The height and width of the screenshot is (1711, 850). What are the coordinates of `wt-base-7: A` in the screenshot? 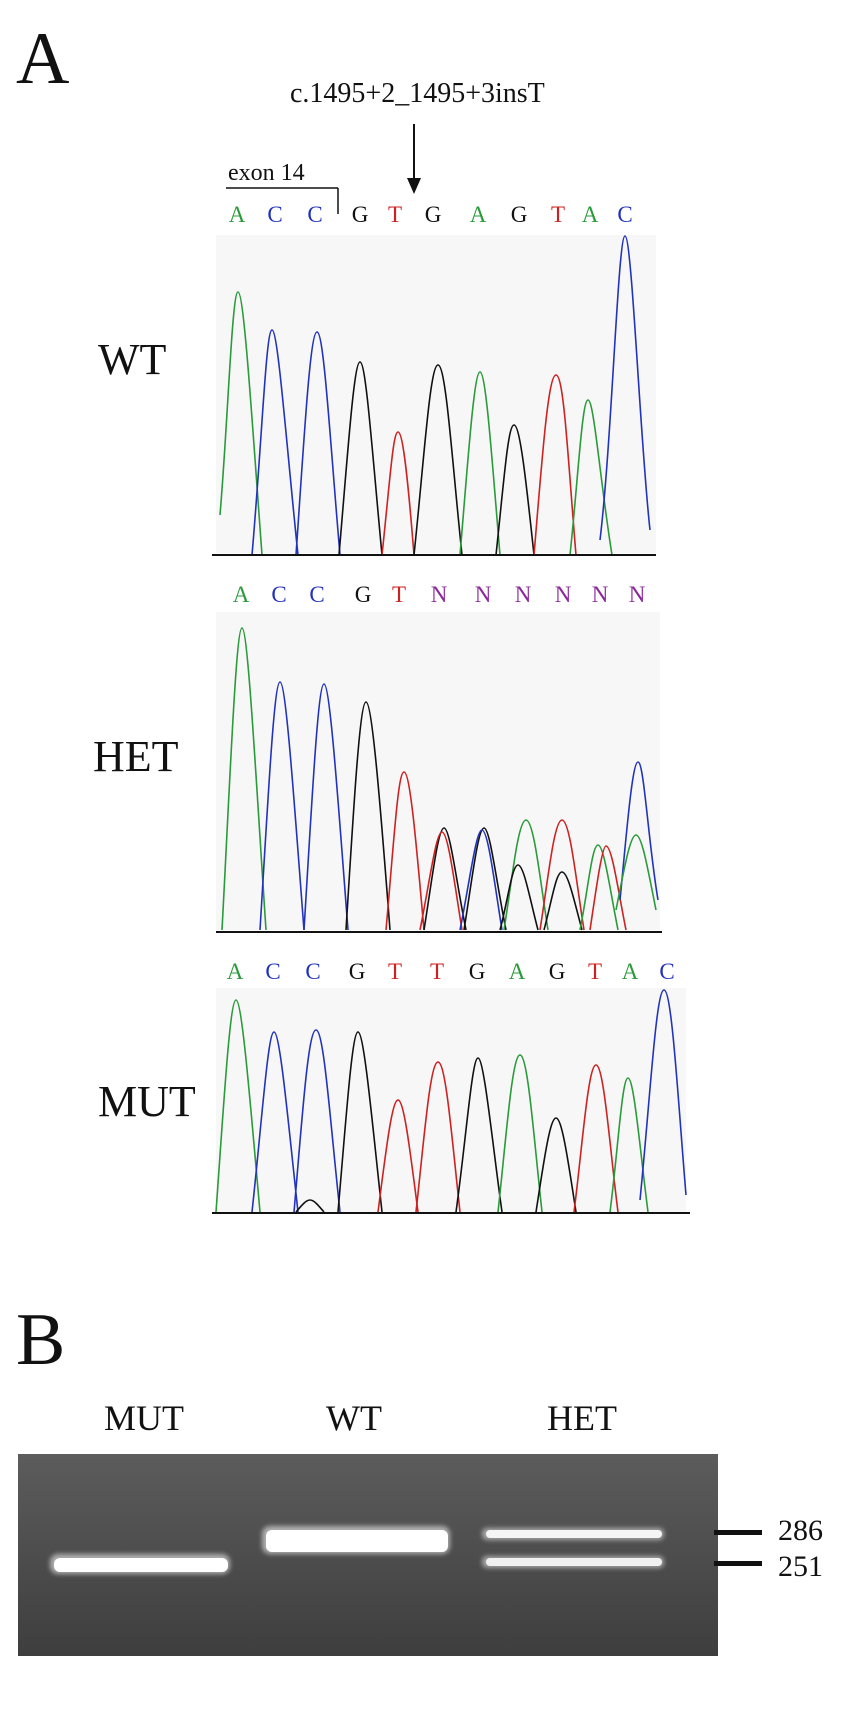 It's located at (478, 214).